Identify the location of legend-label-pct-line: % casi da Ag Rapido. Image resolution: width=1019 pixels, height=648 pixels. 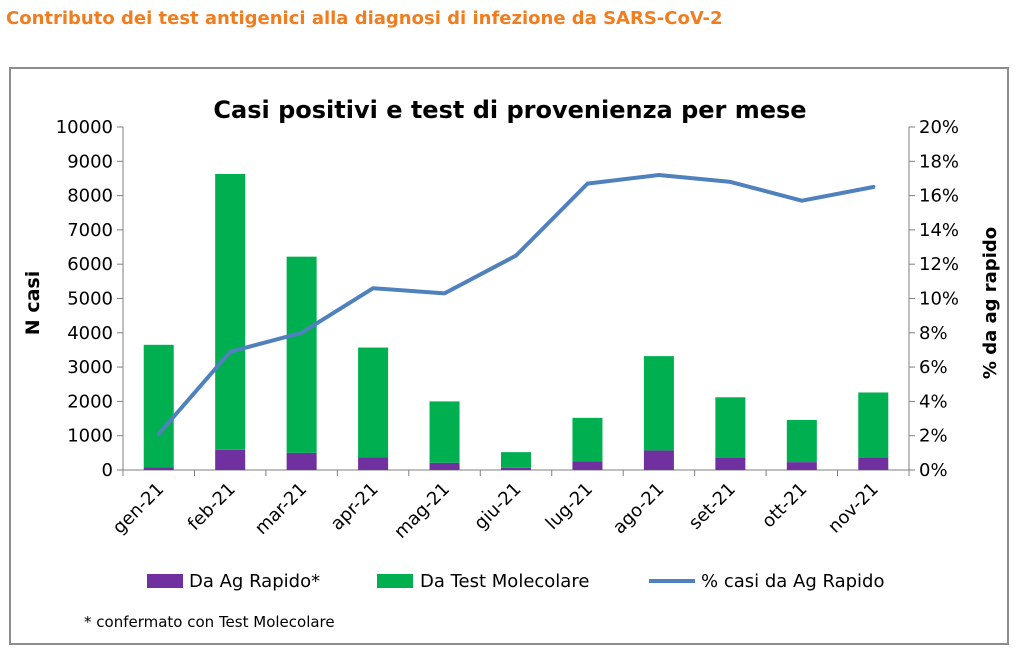
(793, 581).